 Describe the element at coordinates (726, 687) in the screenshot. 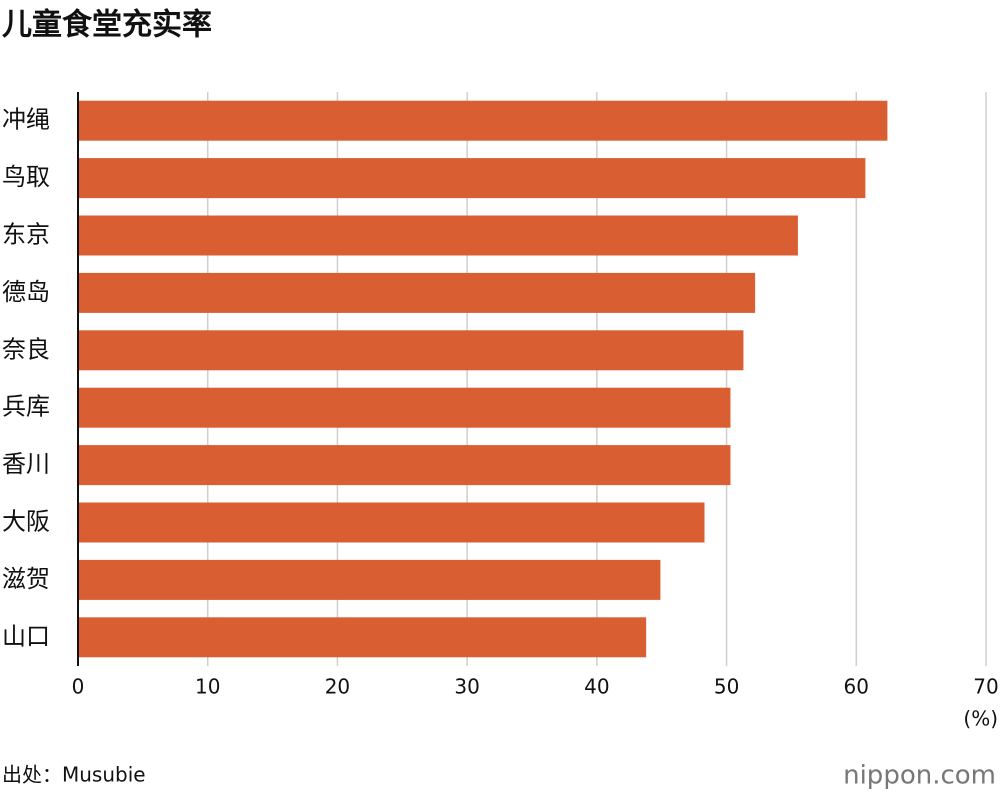

I see `x-tick-label: 50` at that location.